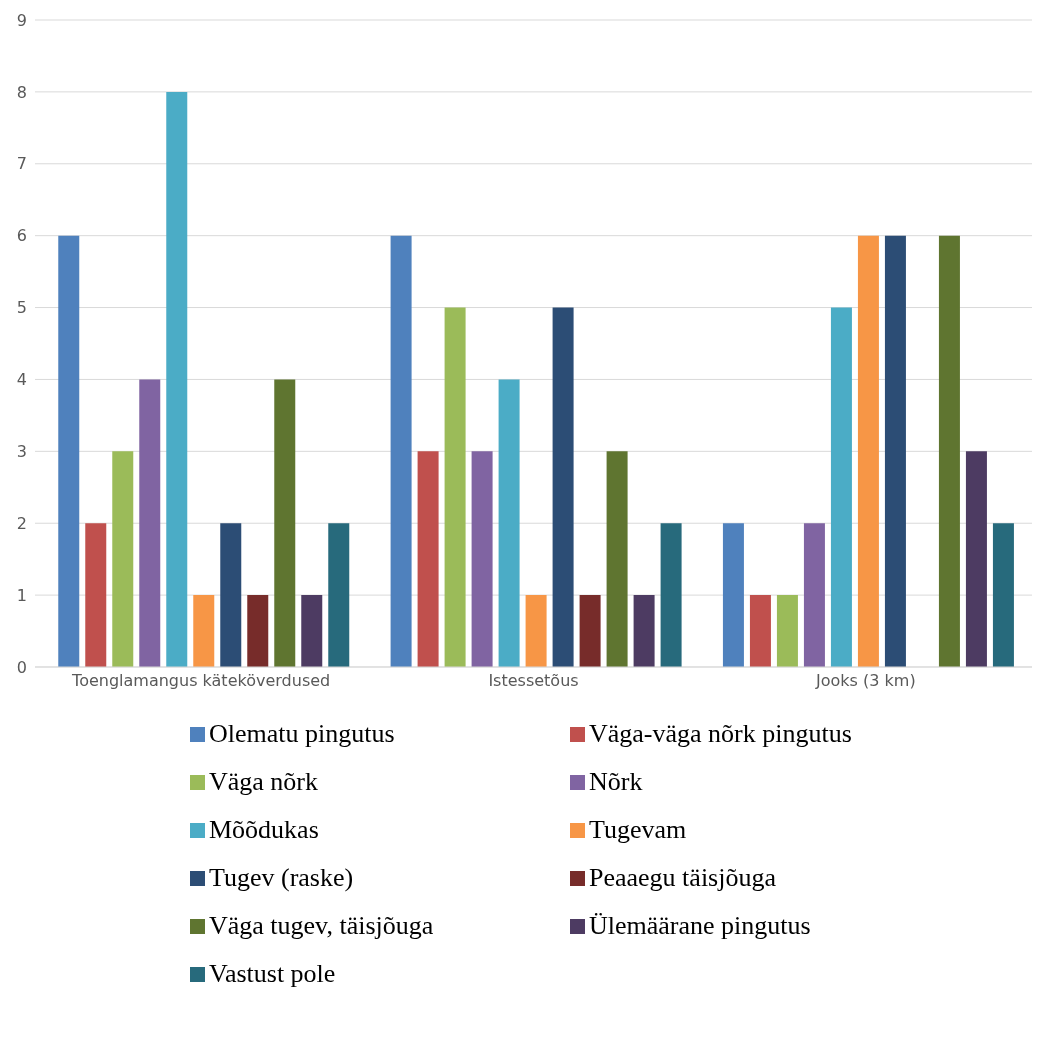 The image size is (1042, 1037). What do you see at coordinates (201, 681) in the screenshot?
I see `x-tick-label: Toenglamangus käteköverdused` at bounding box center [201, 681].